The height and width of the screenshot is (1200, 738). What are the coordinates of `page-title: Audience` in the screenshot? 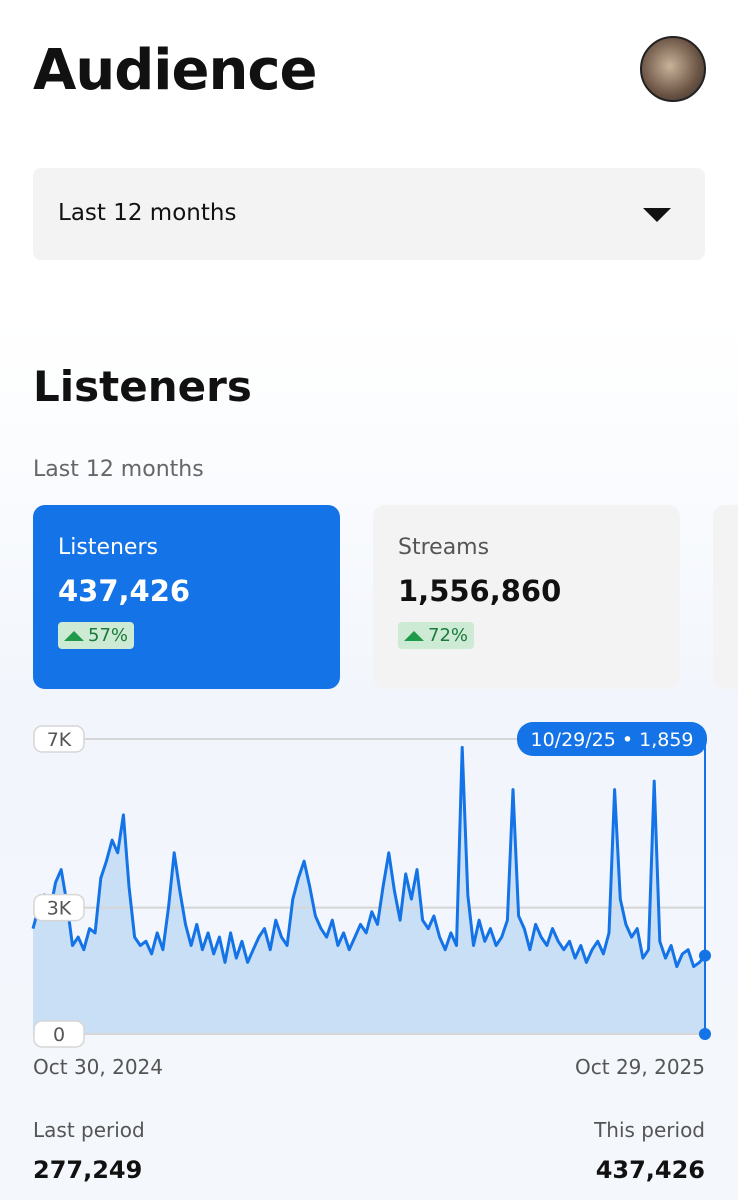 It's located at (175, 70).